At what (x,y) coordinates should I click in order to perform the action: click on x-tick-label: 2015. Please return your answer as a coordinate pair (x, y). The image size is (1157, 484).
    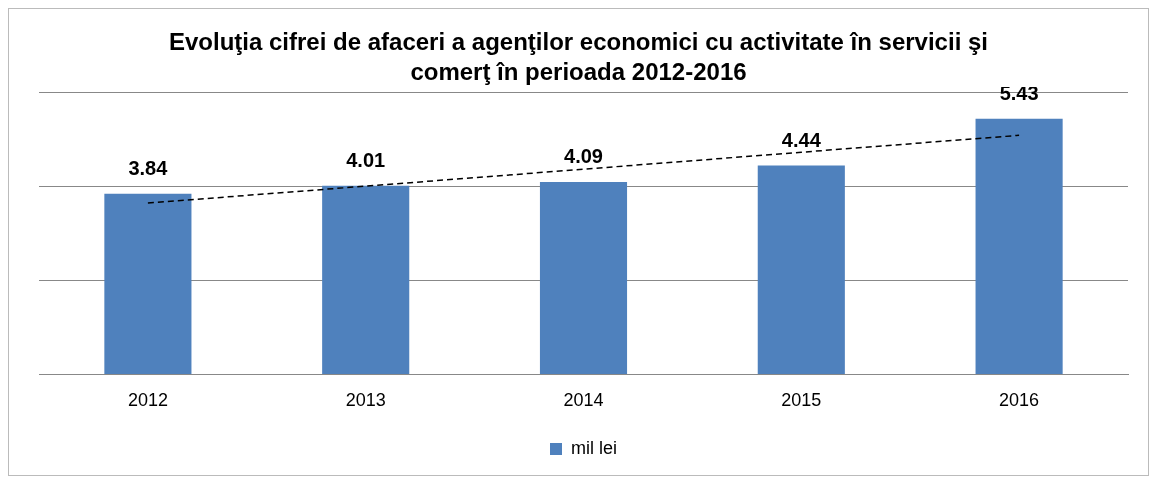
    Looking at the image, I should click on (801, 400).